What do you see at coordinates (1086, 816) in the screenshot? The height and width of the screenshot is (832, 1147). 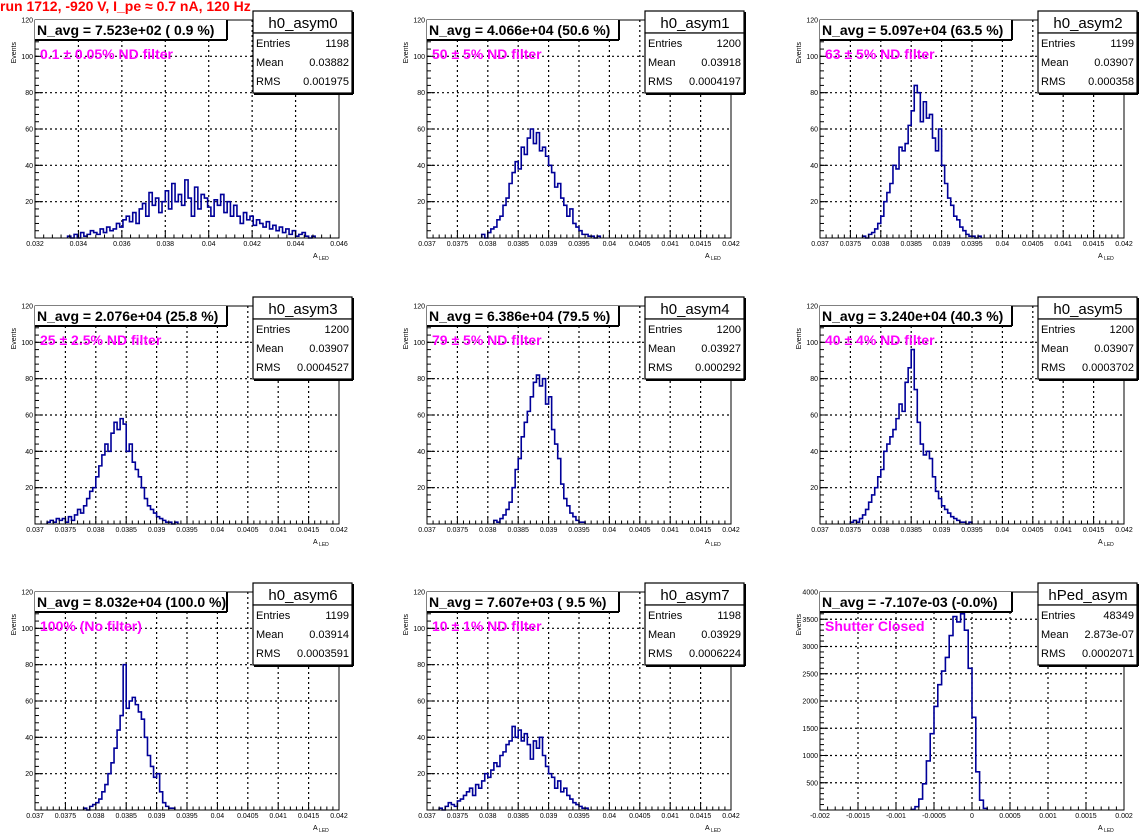 I see `x-tick-label: 0.0015` at bounding box center [1086, 816].